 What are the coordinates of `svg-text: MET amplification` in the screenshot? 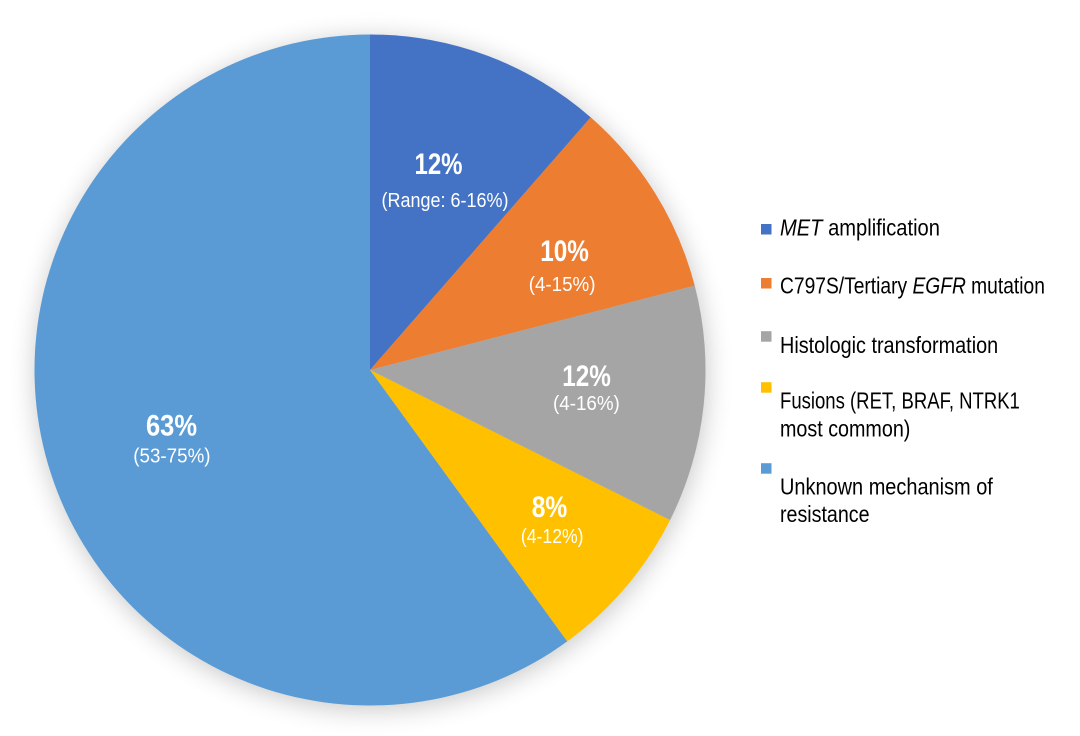 It's located at (860, 227).